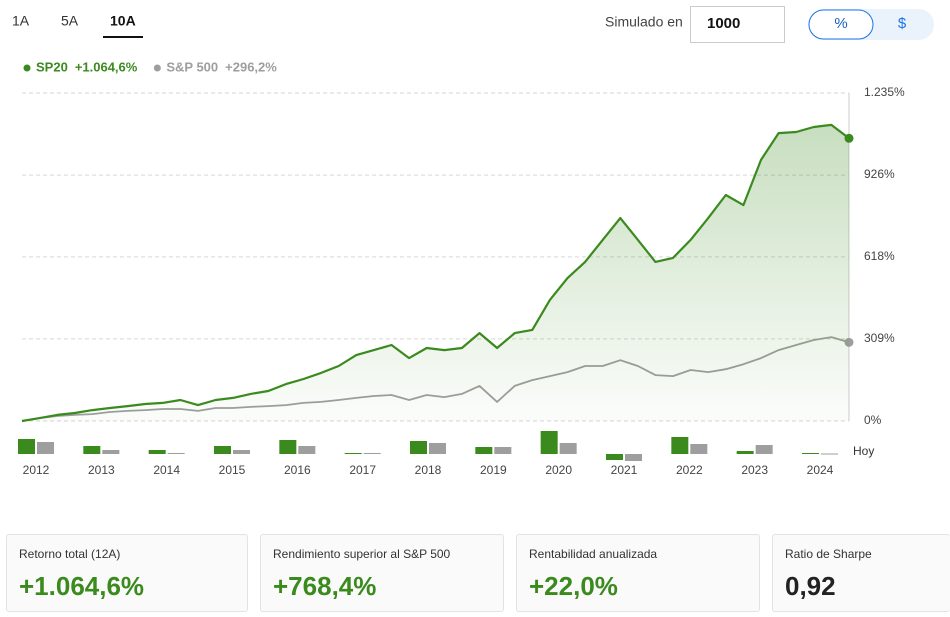 The image size is (950, 617). Describe the element at coordinates (166, 470) in the screenshot. I see `x-tick-label: 2014` at that location.